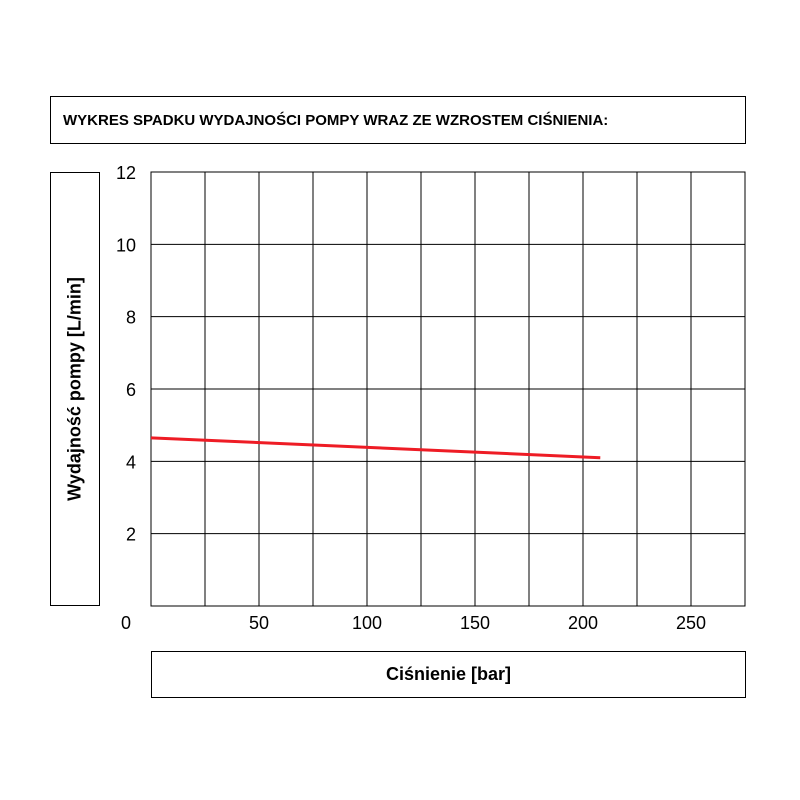 Image resolution: width=800 pixels, height=800 pixels. I want to click on x-tick-label: 200, so click(583, 623).